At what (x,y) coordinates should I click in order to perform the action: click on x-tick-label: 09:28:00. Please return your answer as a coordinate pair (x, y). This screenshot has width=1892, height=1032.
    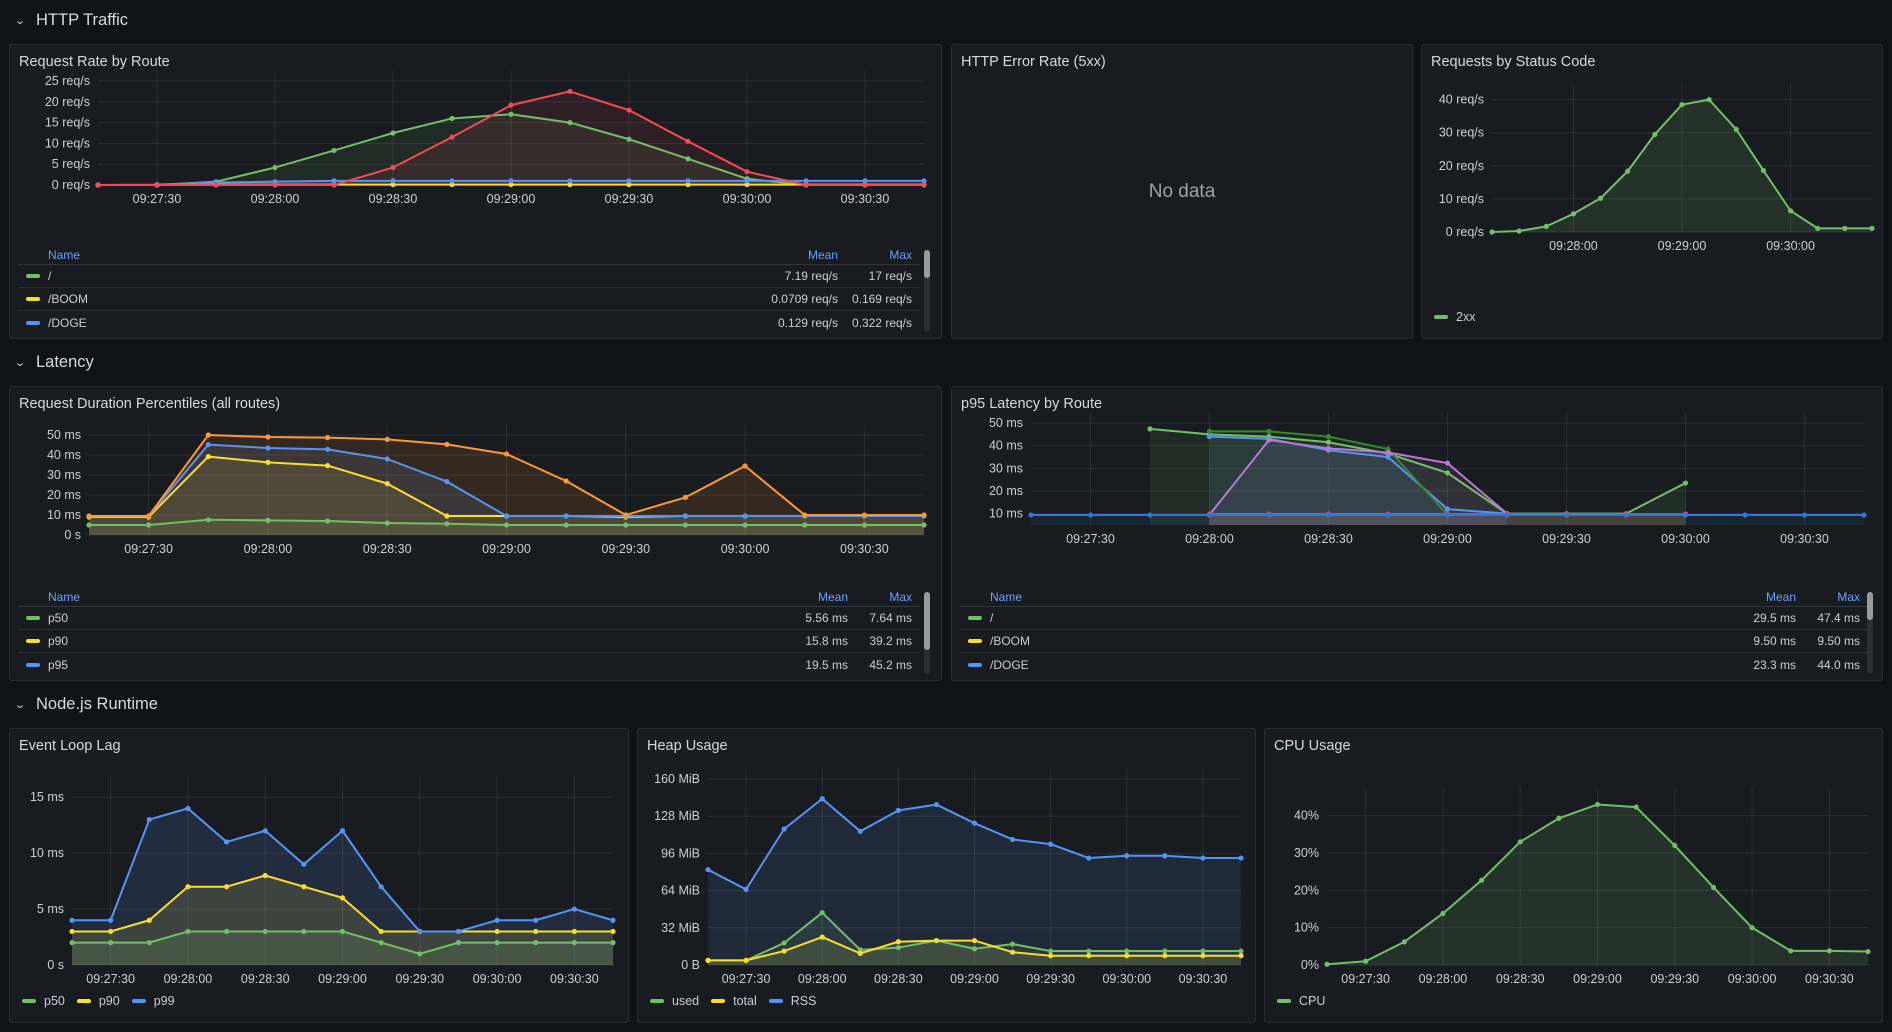
    Looking at the image, I should click on (268, 549).